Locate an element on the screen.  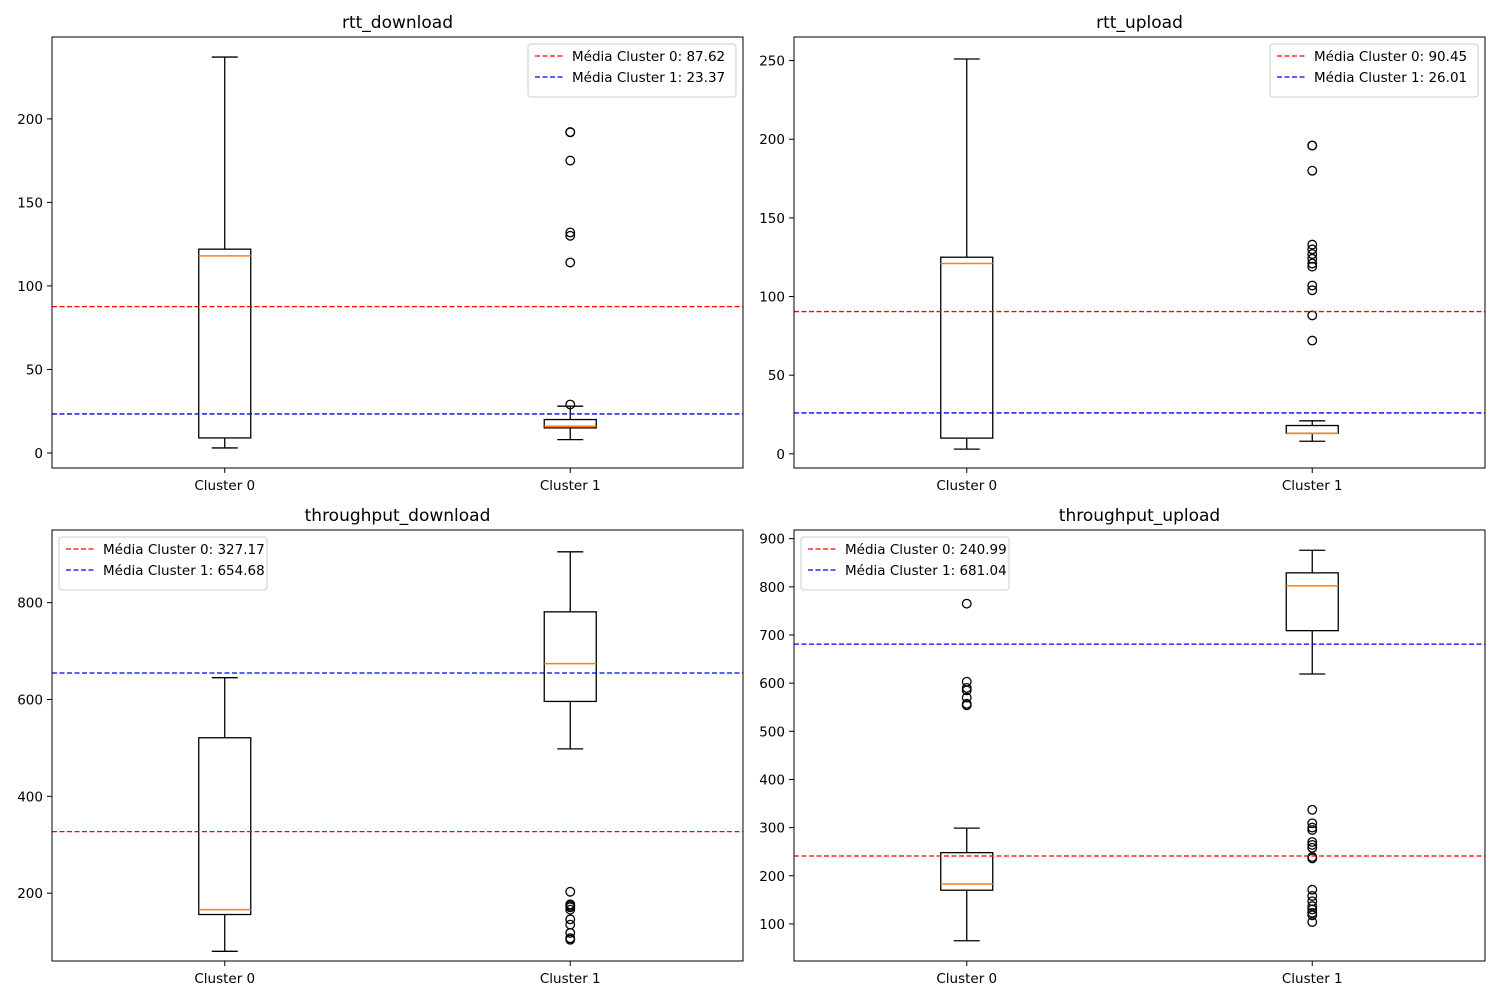
y-tick-label: 500 is located at coordinates (772, 732).